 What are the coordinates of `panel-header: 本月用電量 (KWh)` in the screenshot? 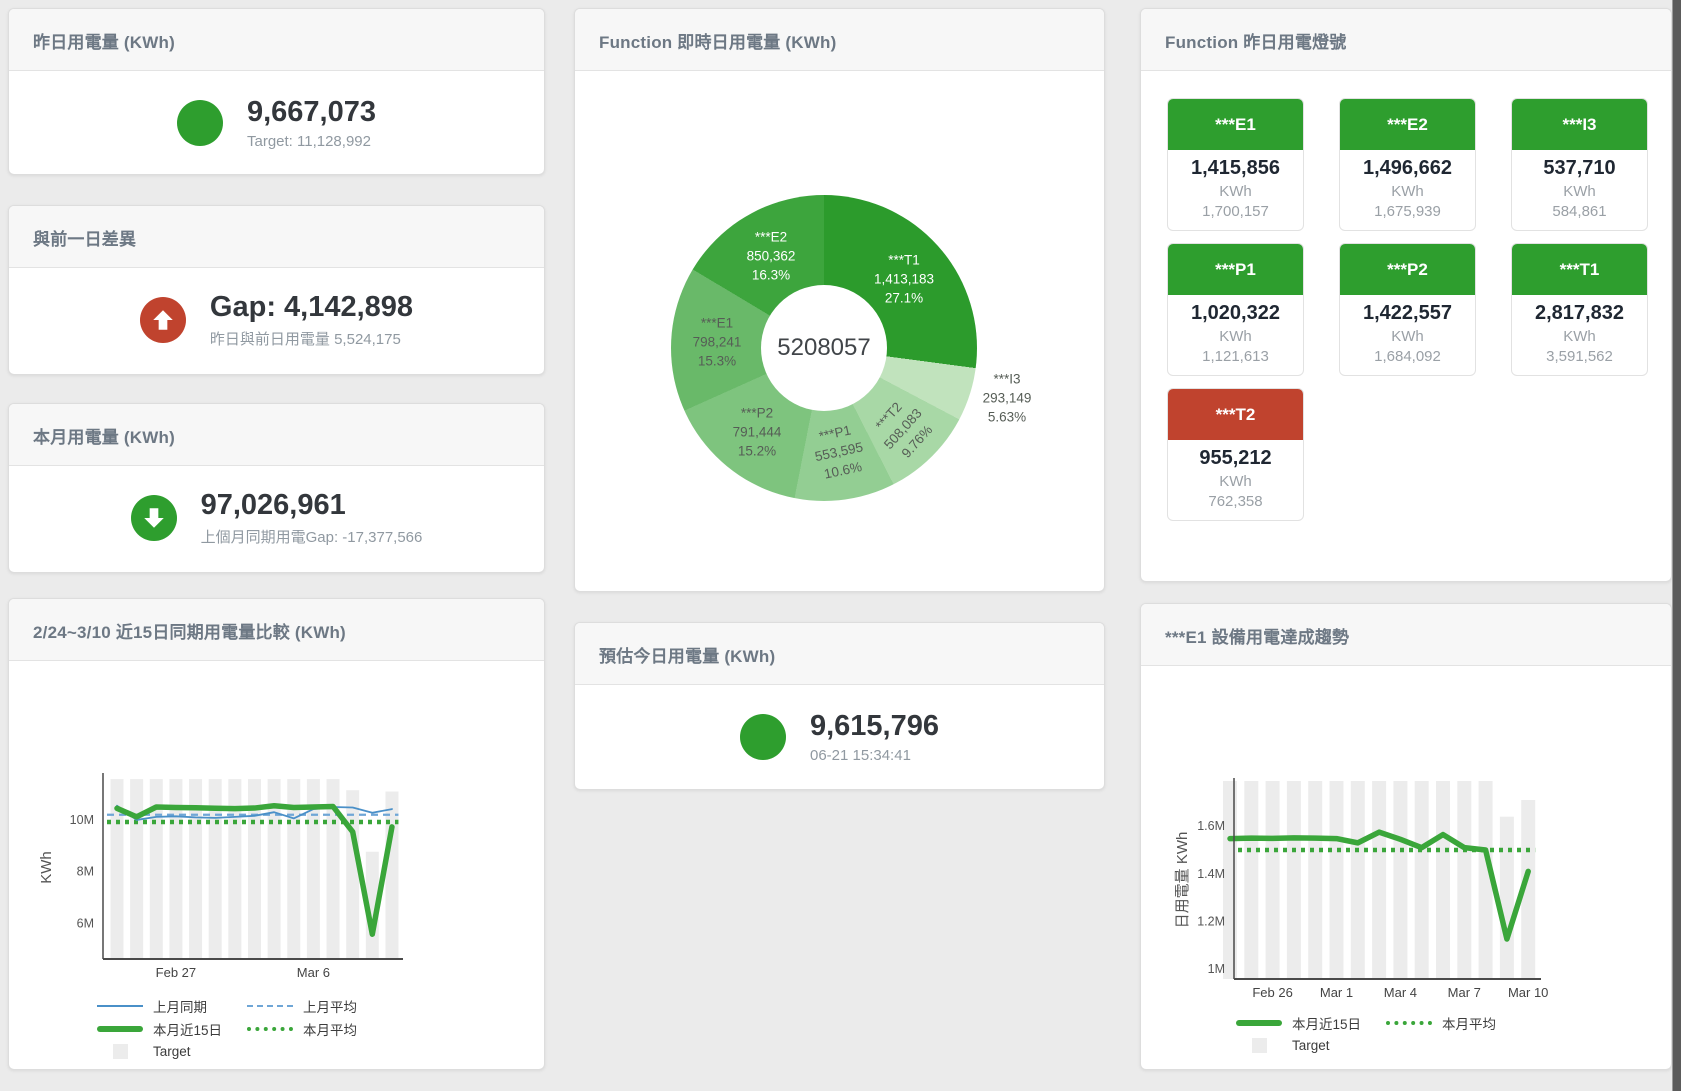 It's located at (276, 435).